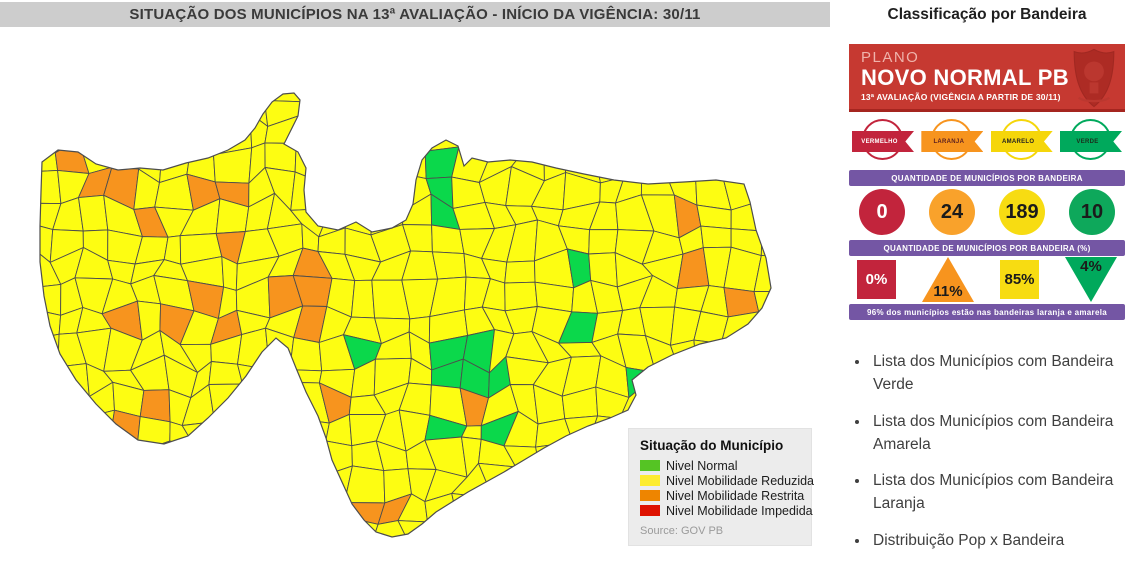 The height and width of the screenshot is (565, 1127). Describe the element at coordinates (650, 465) in the screenshot. I see `legend-swatch-green` at that location.